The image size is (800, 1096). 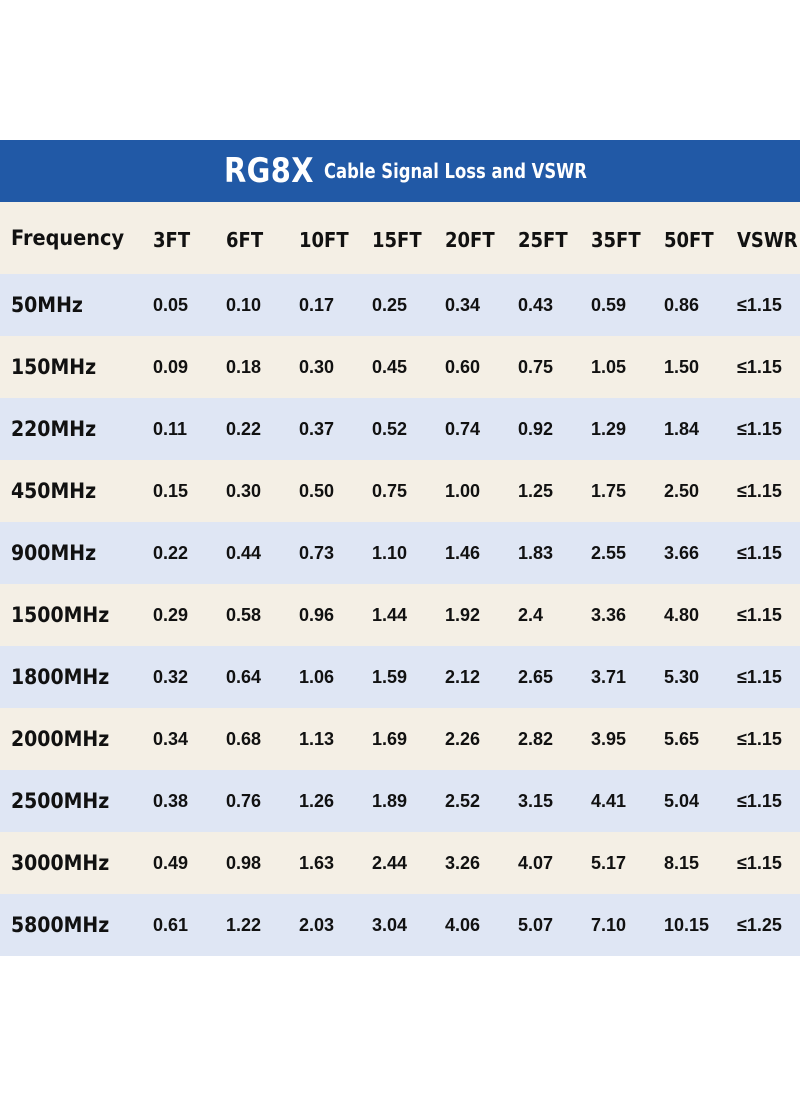 I want to click on cell-frequency: 150MHz, so click(x=54, y=367).